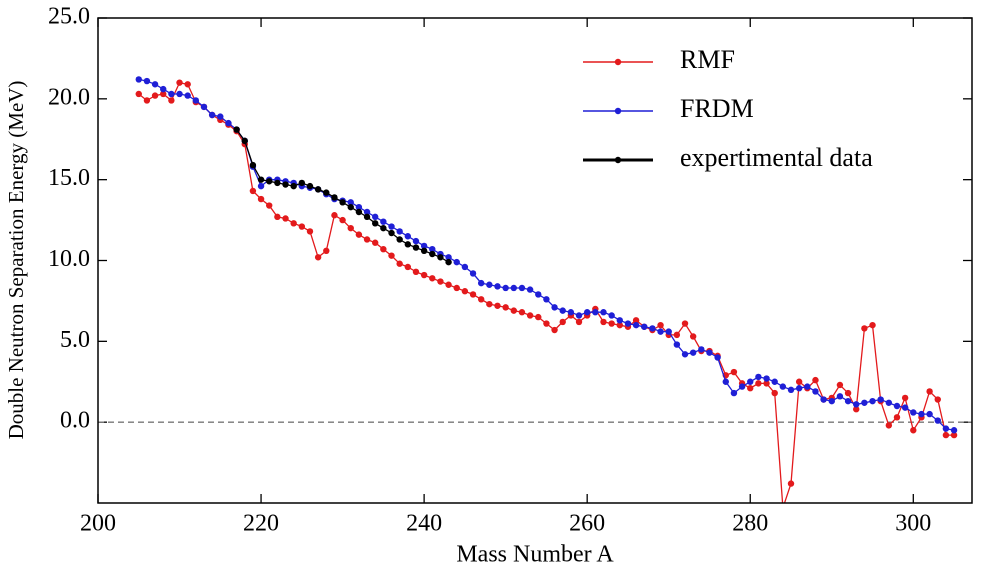 This screenshot has height=574, width=982. What do you see at coordinates (69, 259) in the screenshot?
I see `y-tick-label: 10.0` at bounding box center [69, 259].